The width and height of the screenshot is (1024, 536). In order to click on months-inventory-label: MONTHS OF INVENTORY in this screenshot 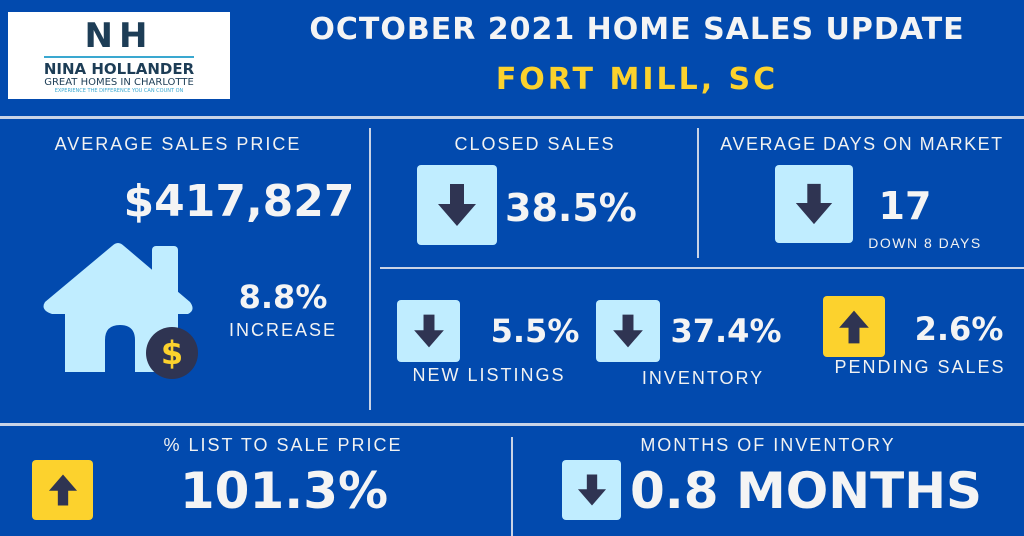, I will do `click(768, 445)`.